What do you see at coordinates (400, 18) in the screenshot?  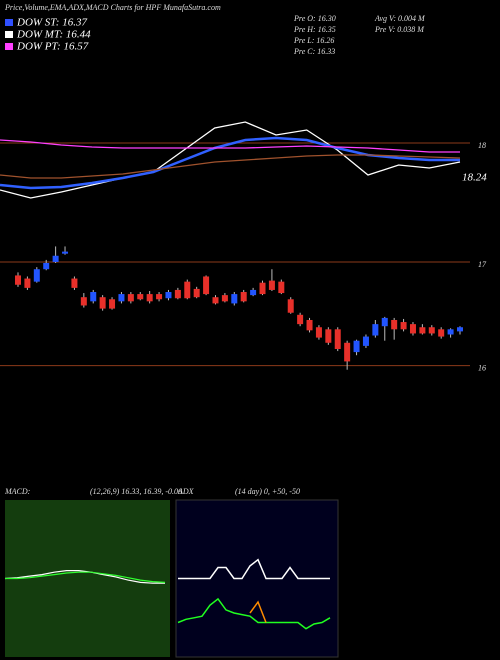 I see `info: Avg V: 0.004 M` at bounding box center [400, 18].